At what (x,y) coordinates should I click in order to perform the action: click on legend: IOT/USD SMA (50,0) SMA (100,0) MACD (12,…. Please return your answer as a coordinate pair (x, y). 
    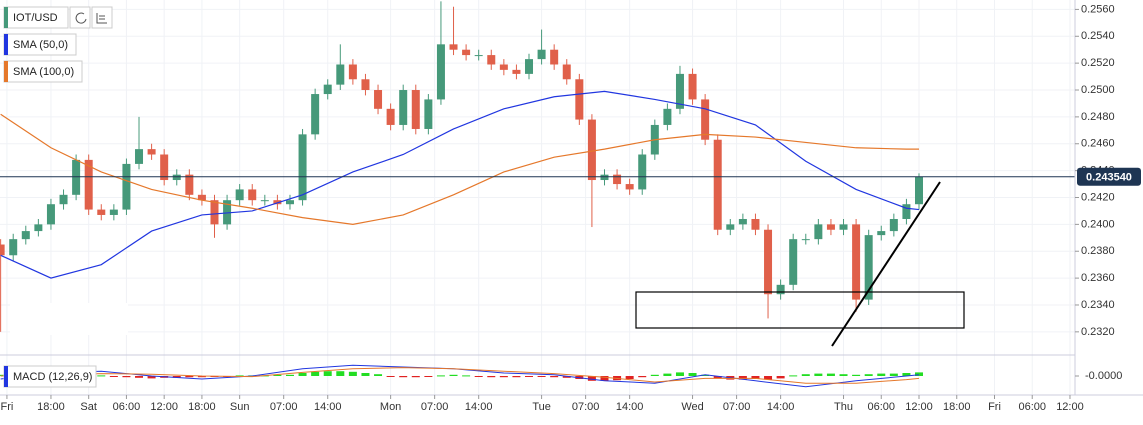
    Looking at the image, I should click on (58, 197).